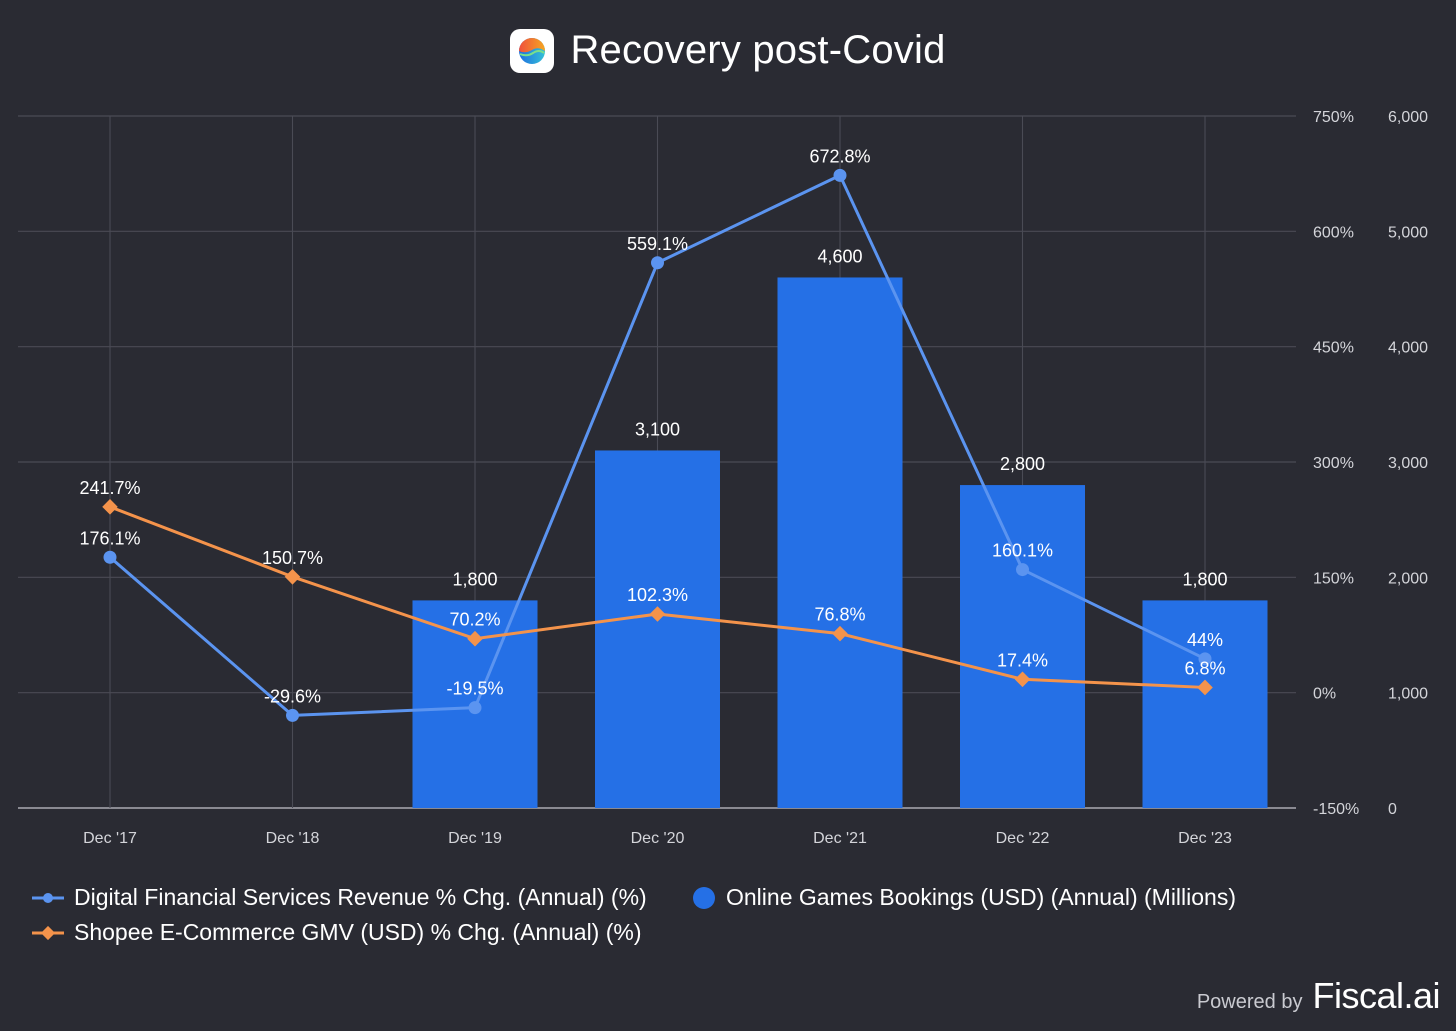 The width and height of the screenshot is (1456, 1031). I want to click on line-marker-icon, so click(48, 897).